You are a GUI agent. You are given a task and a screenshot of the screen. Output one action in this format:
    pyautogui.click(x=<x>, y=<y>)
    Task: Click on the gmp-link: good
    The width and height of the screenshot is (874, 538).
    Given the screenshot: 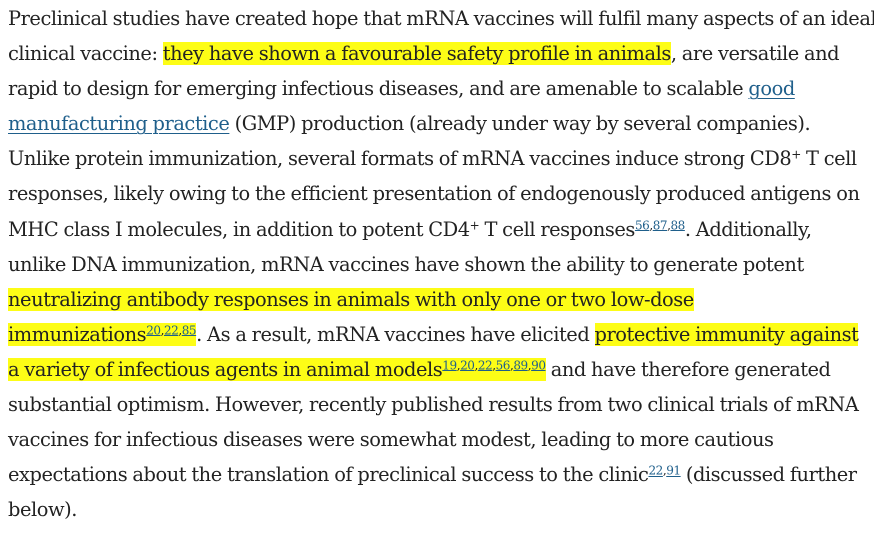 What is the action you would take?
    pyautogui.click(x=771, y=89)
    